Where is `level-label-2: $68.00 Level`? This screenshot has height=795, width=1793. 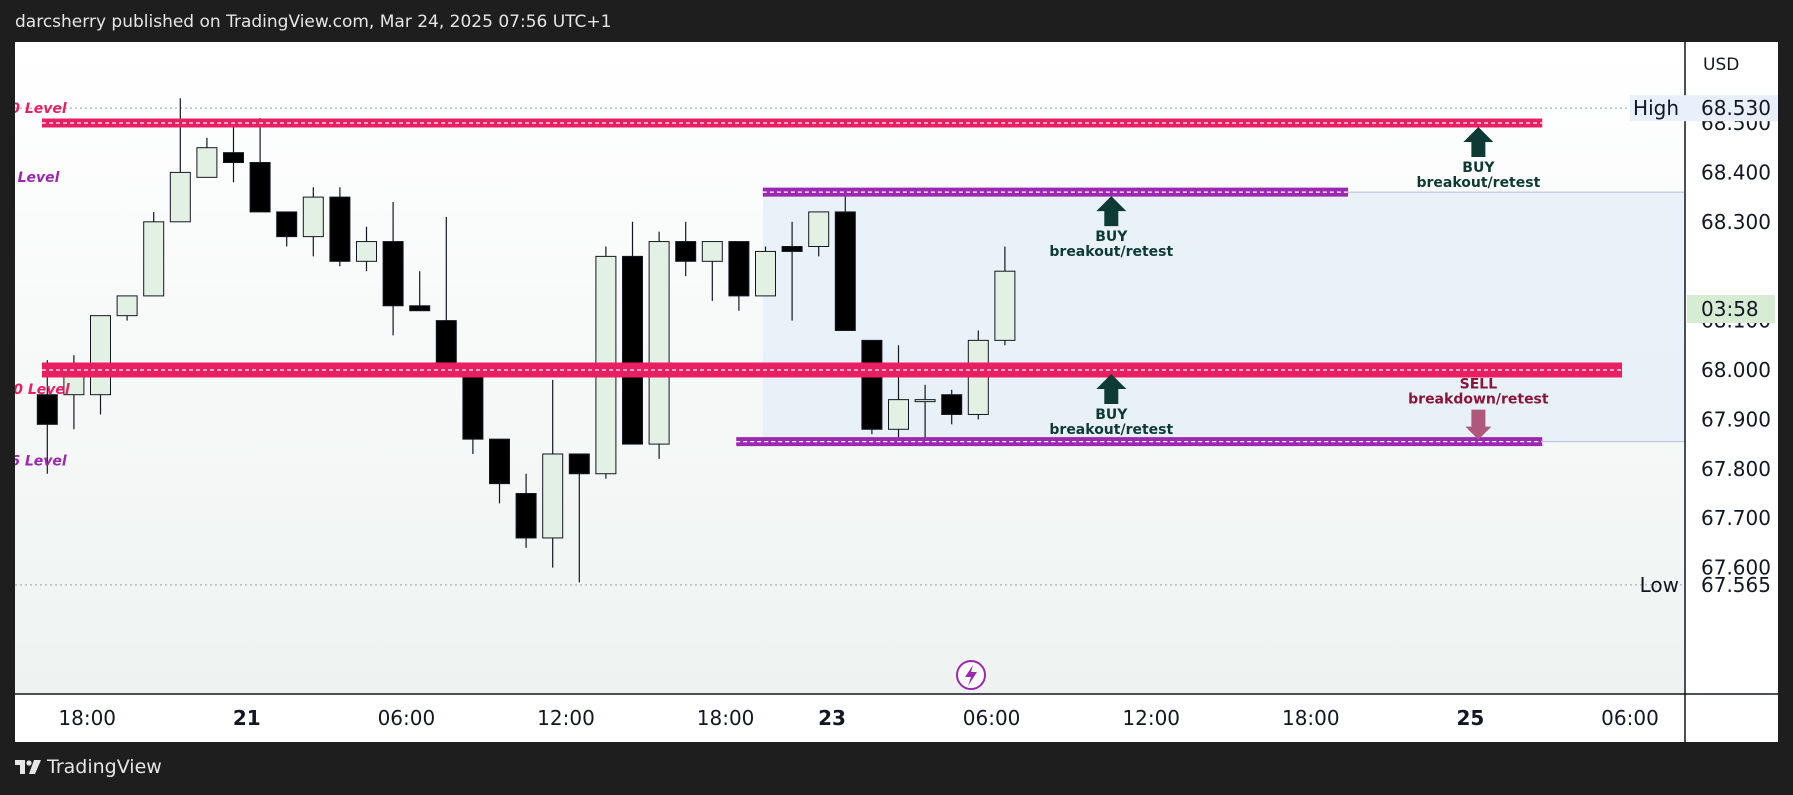 level-label-2: $68.00 Level is located at coordinates (42, 390).